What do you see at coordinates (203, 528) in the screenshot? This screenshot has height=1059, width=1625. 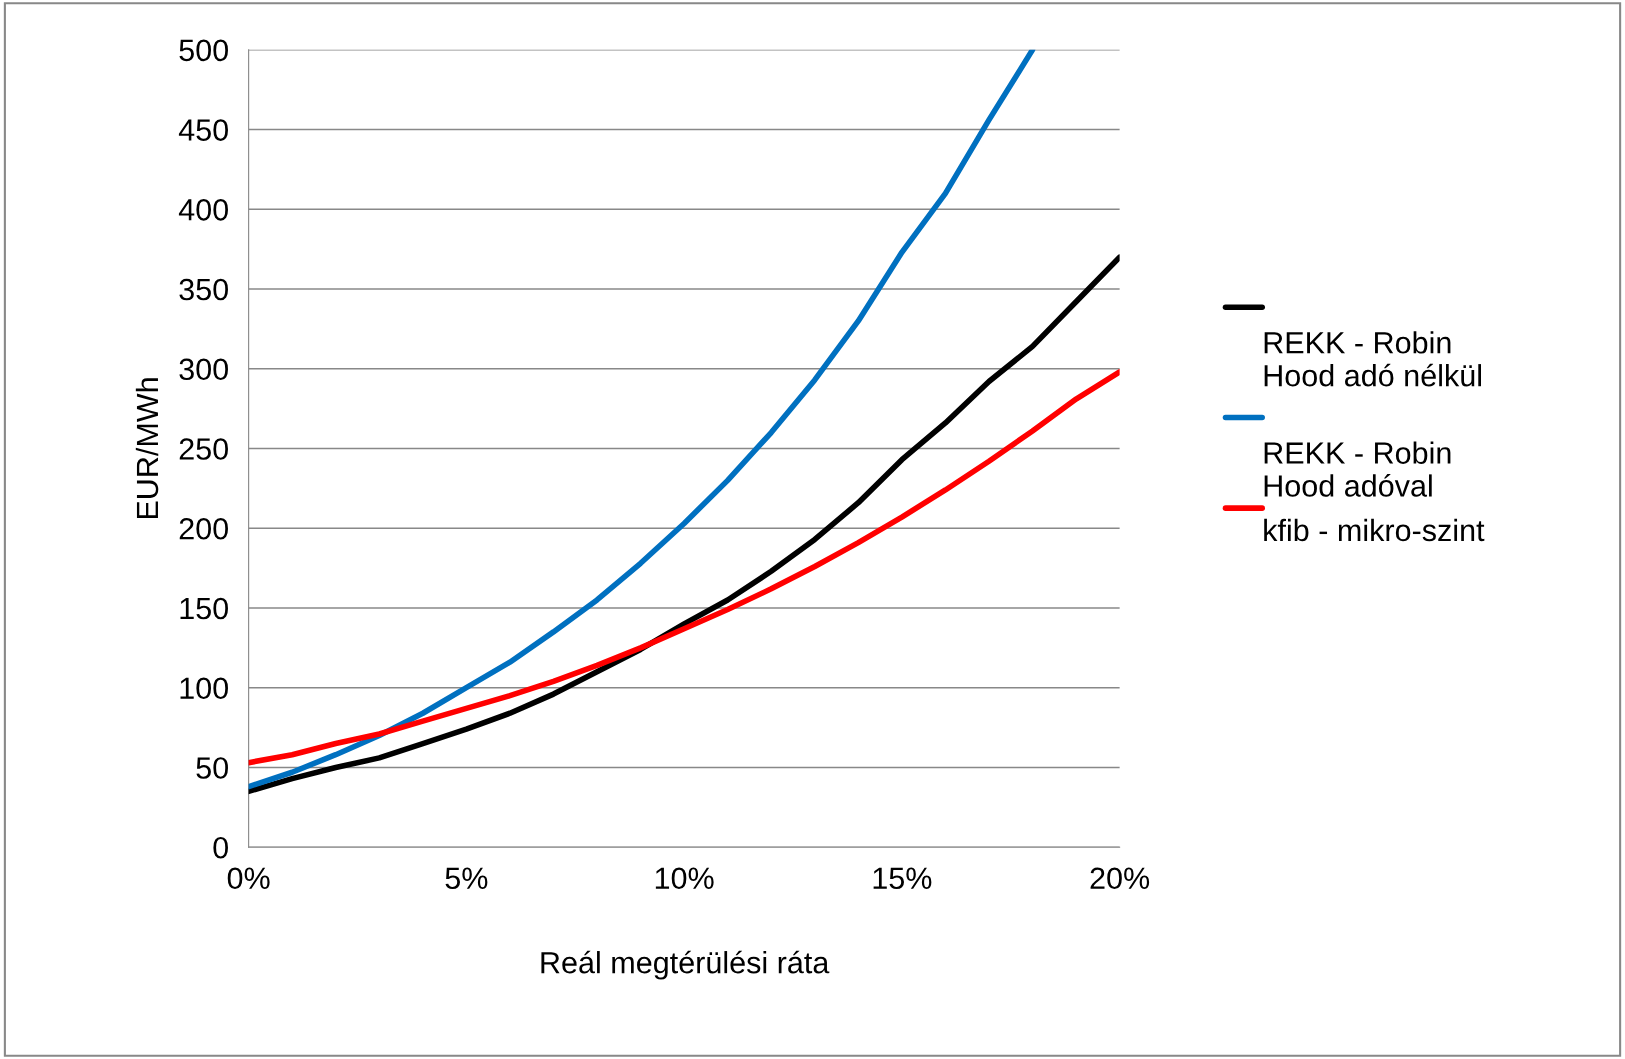 I see `y-tick-label: 200` at bounding box center [203, 528].